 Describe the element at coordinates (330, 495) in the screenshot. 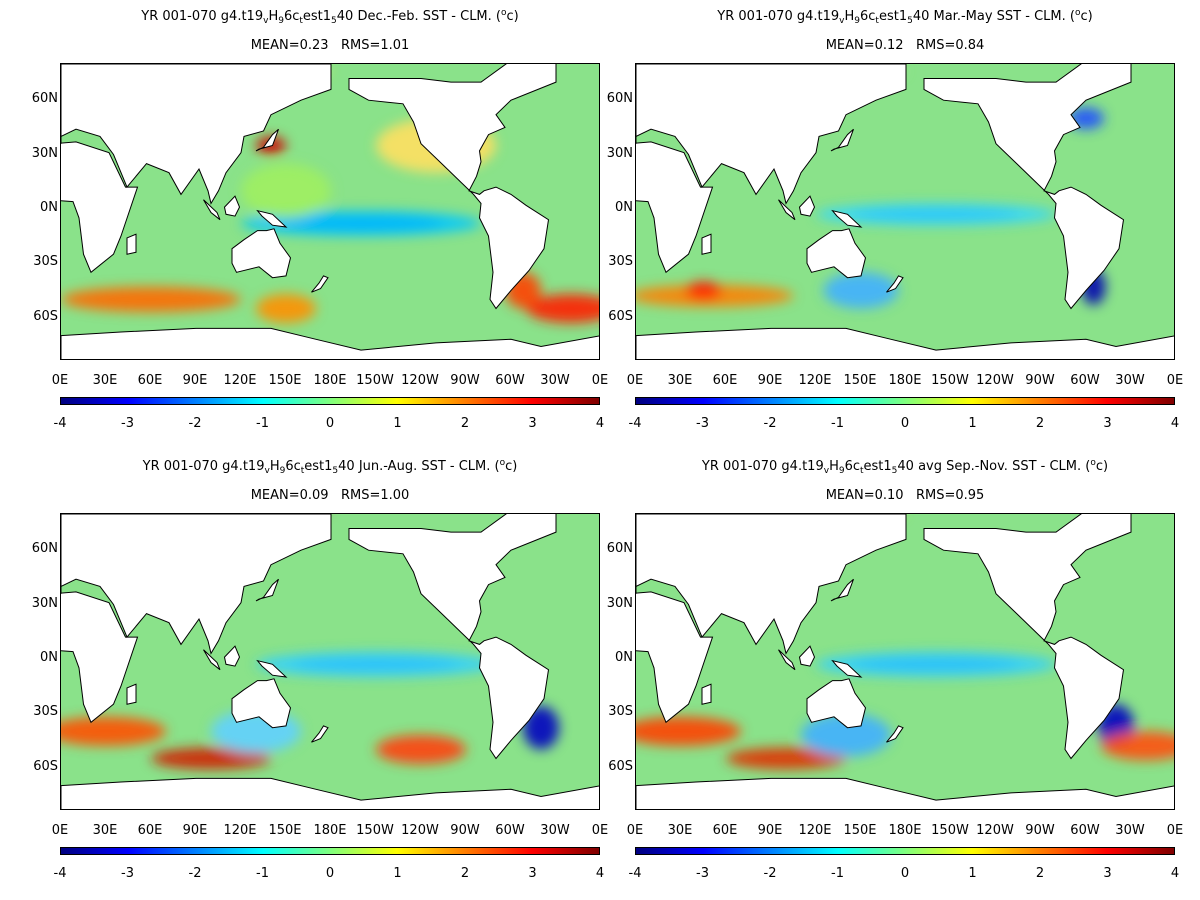

I see `panel-stats: MEAN=0.09 RMS=1.00` at that location.